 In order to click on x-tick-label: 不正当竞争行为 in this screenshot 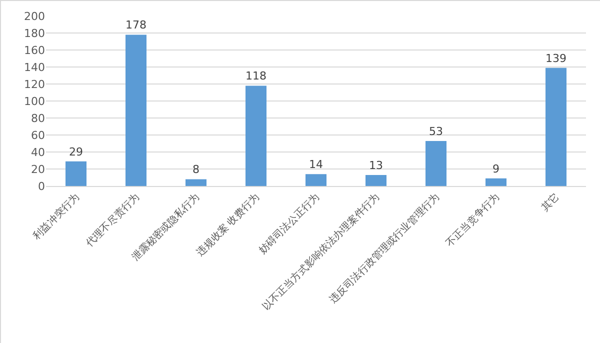, I will do `click(473, 220)`.